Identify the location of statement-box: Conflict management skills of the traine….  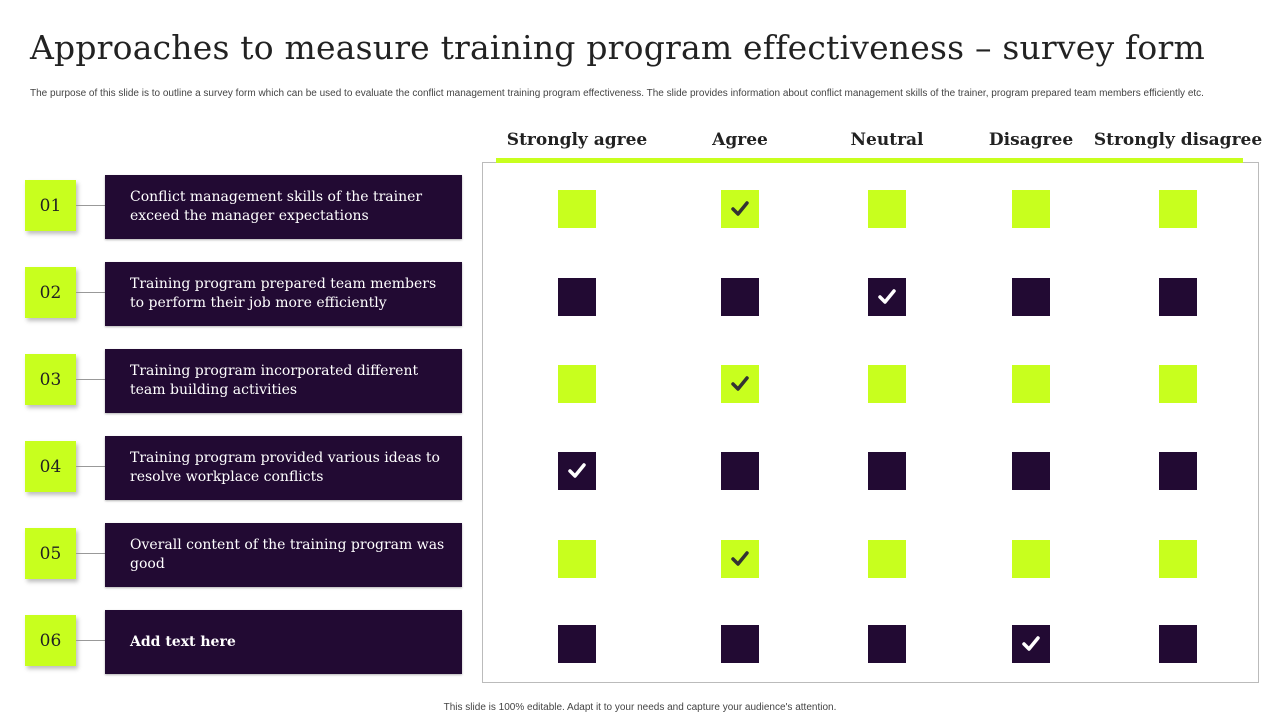
(283, 207).